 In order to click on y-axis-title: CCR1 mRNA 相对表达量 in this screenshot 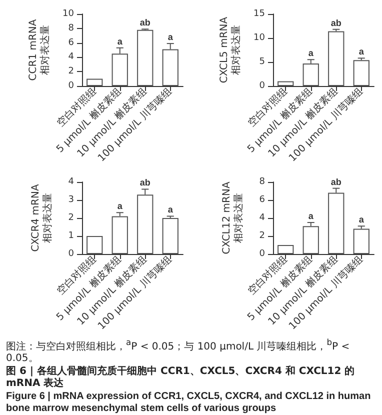, I will do `click(40, 50)`.